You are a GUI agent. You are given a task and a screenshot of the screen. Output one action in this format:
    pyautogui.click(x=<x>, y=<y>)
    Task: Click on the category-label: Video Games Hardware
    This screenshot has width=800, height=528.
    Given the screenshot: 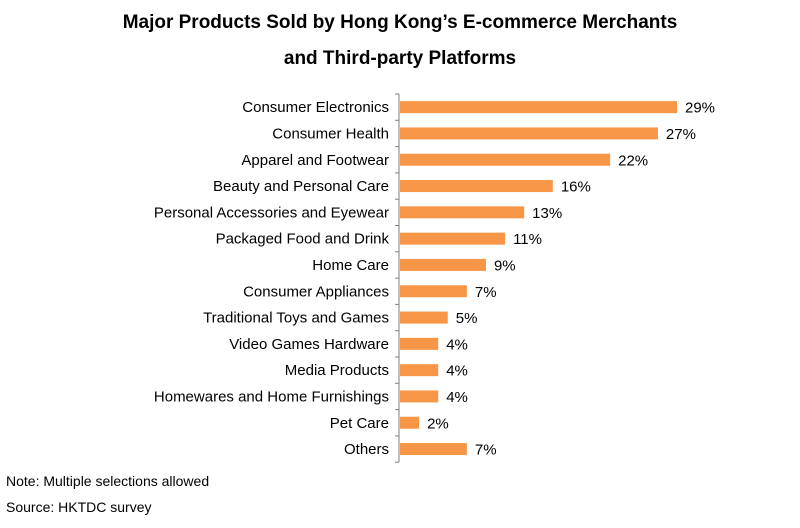 What is the action you would take?
    pyautogui.click(x=309, y=344)
    